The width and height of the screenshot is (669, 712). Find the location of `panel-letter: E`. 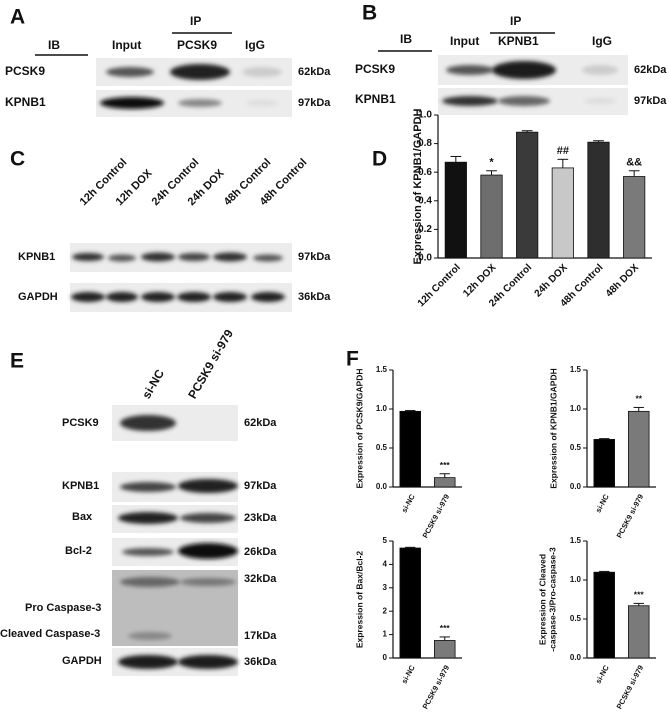

panel-letter: E is located at coordinates (17, 361).